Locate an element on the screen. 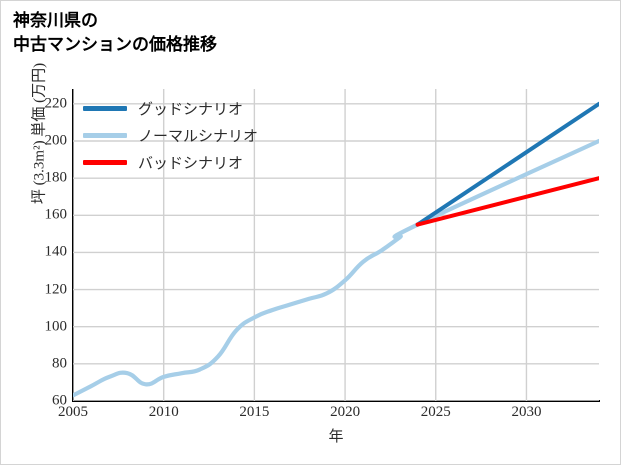  x-axis-label: 年 is located at coordinates (336, 437).